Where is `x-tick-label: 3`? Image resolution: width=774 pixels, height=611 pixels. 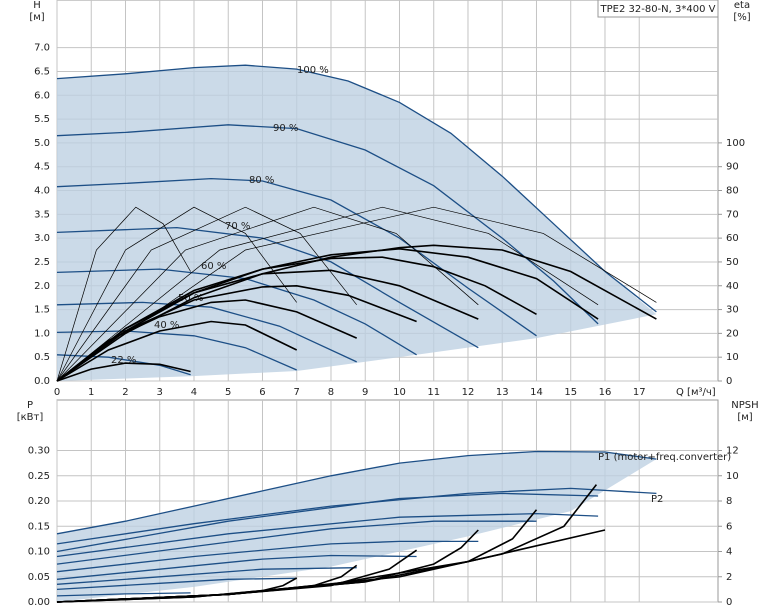
x-tick-label: 3 is located at coordinates (160, 392).